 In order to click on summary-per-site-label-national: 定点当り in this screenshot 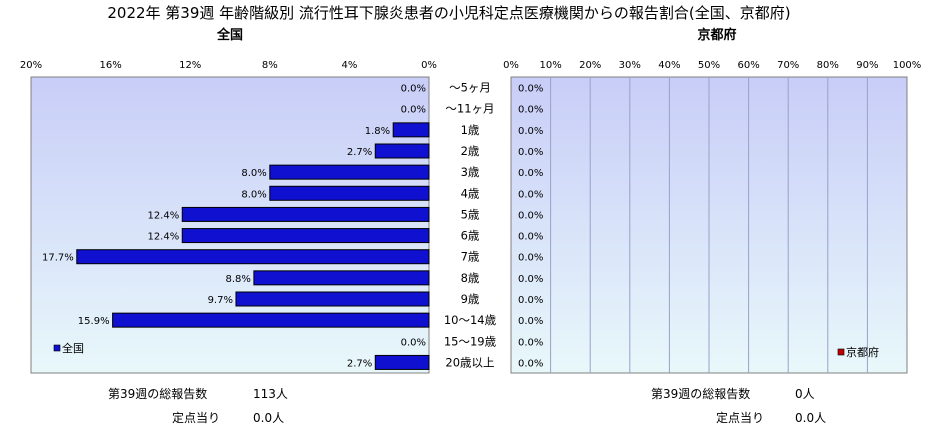, I will do `click(196, 417)`.